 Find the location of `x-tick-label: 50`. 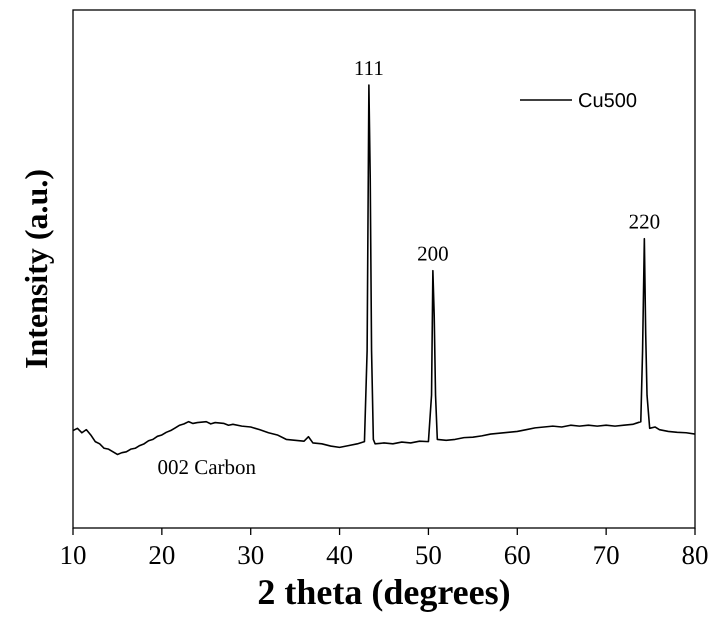

x-tick-label: 50 is located at coordinates (428, 555).